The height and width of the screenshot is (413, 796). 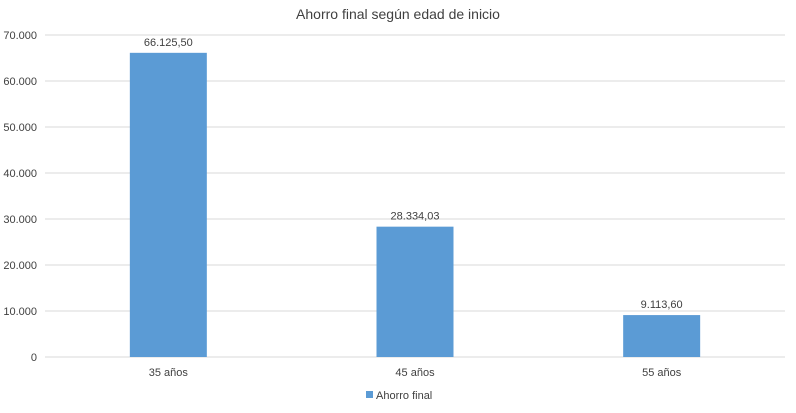 I want to click on legend-label: Ahorro final, so click(x=404, y=396).